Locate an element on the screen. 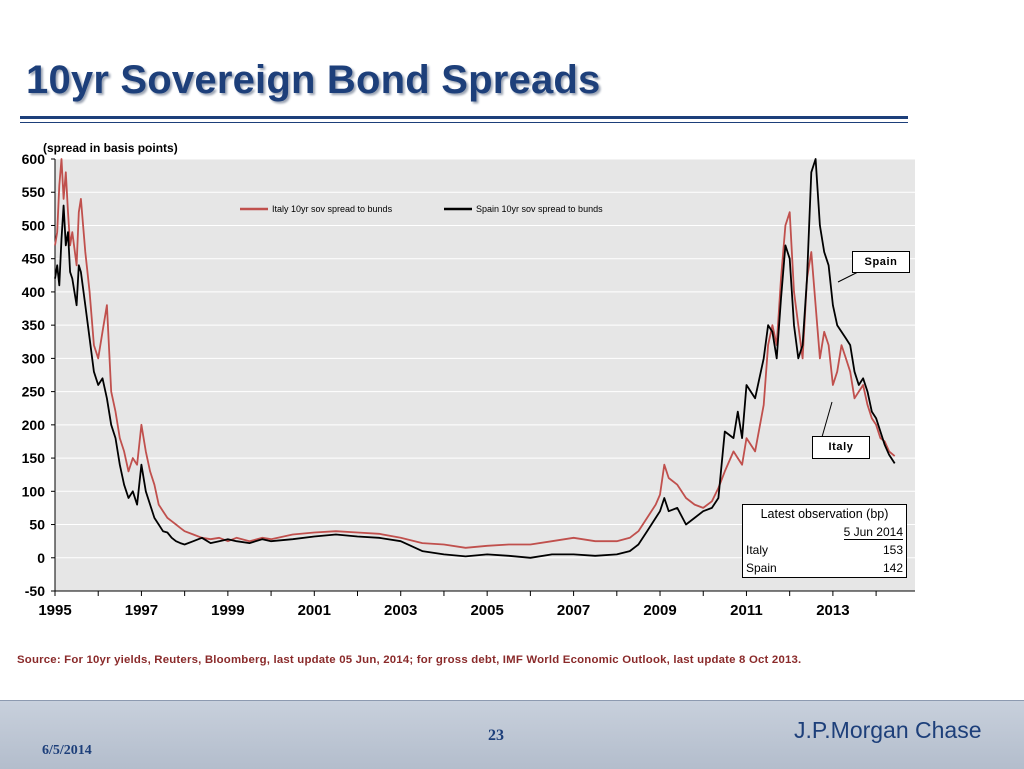  x-tick-label: 2011 is located at coordinates (746, 610).